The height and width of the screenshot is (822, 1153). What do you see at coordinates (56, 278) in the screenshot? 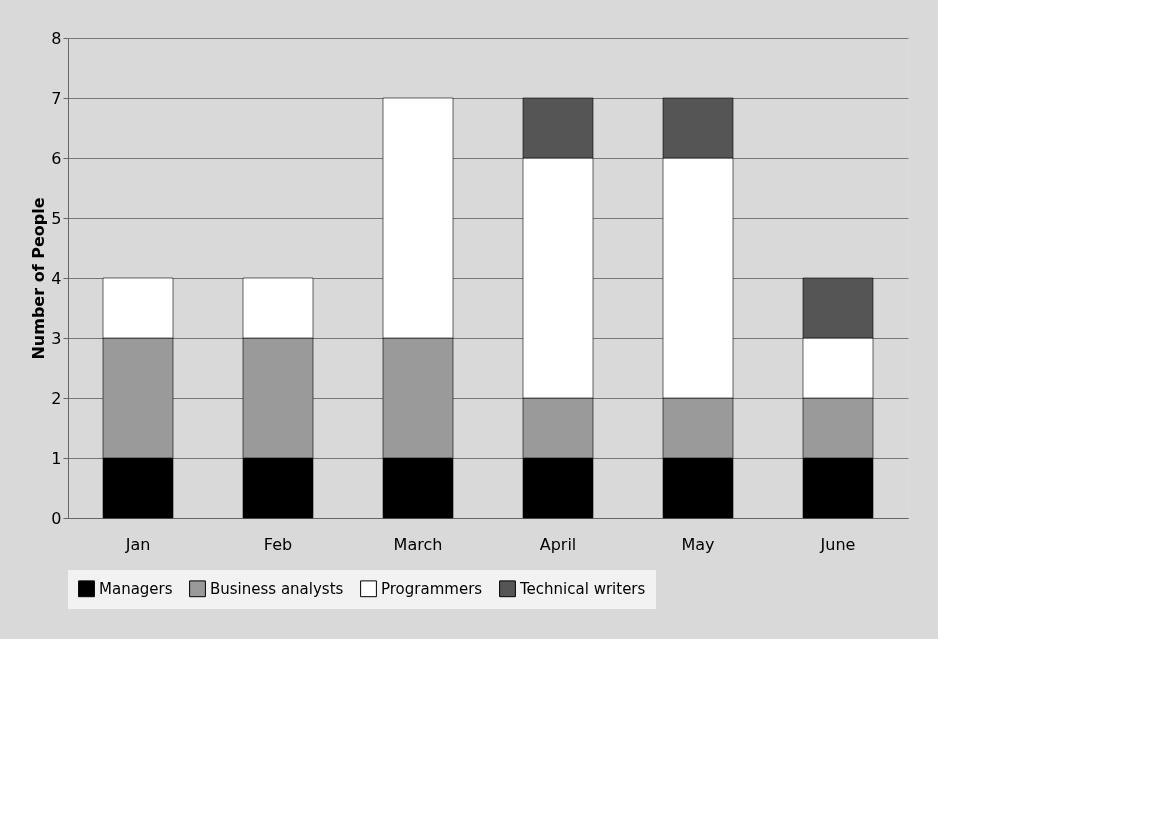
I see `y-tick-label: 4` at bounding box center [56, 278].